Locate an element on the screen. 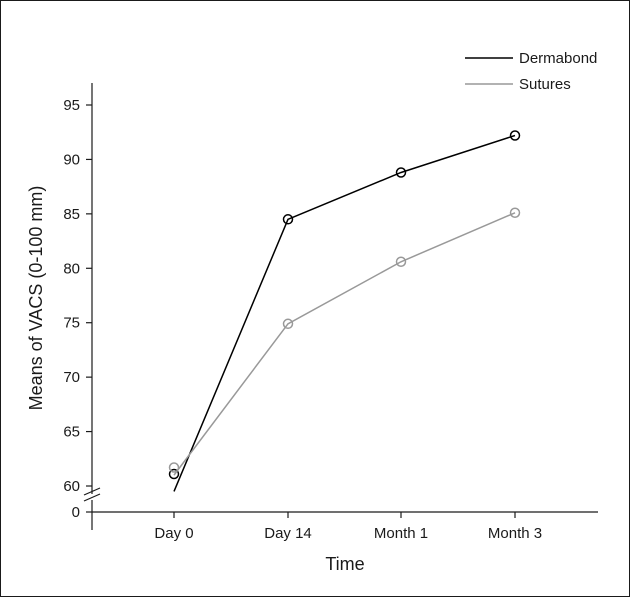  x-tick-label: Day 14 is located at coordinates (288, 533).